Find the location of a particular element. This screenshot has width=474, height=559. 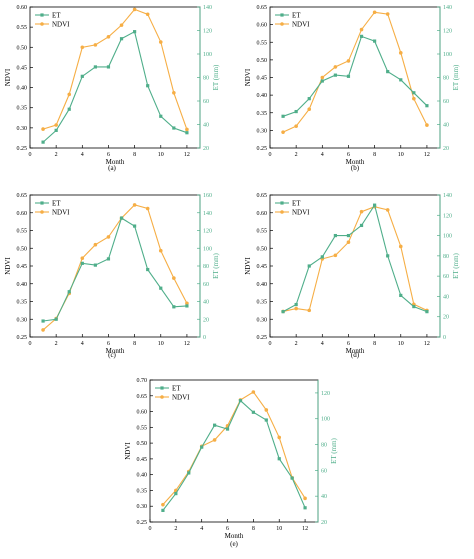

legend-label: ET is located at coordinates (56, 16).